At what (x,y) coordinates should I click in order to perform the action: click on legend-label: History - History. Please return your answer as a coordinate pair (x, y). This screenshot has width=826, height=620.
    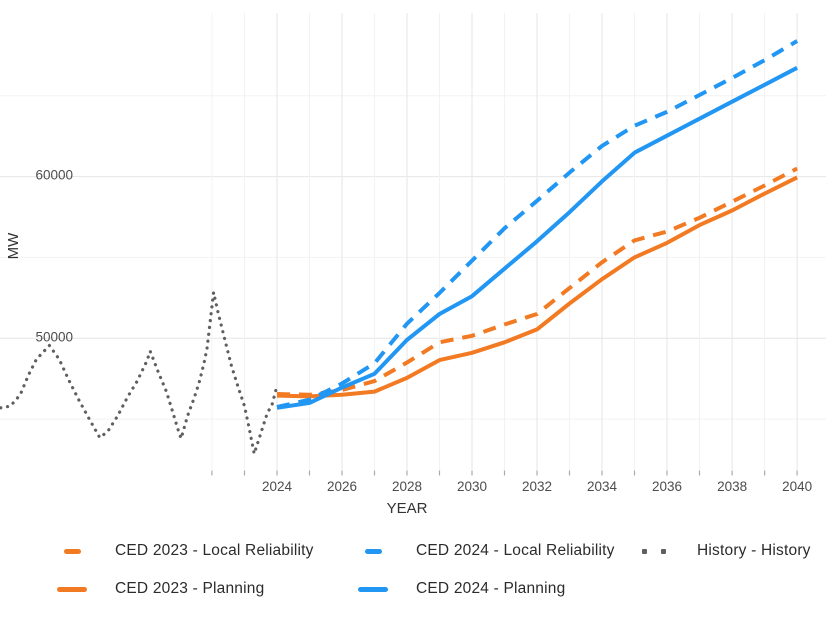
    Looking at the image, I should click on (754, 550).